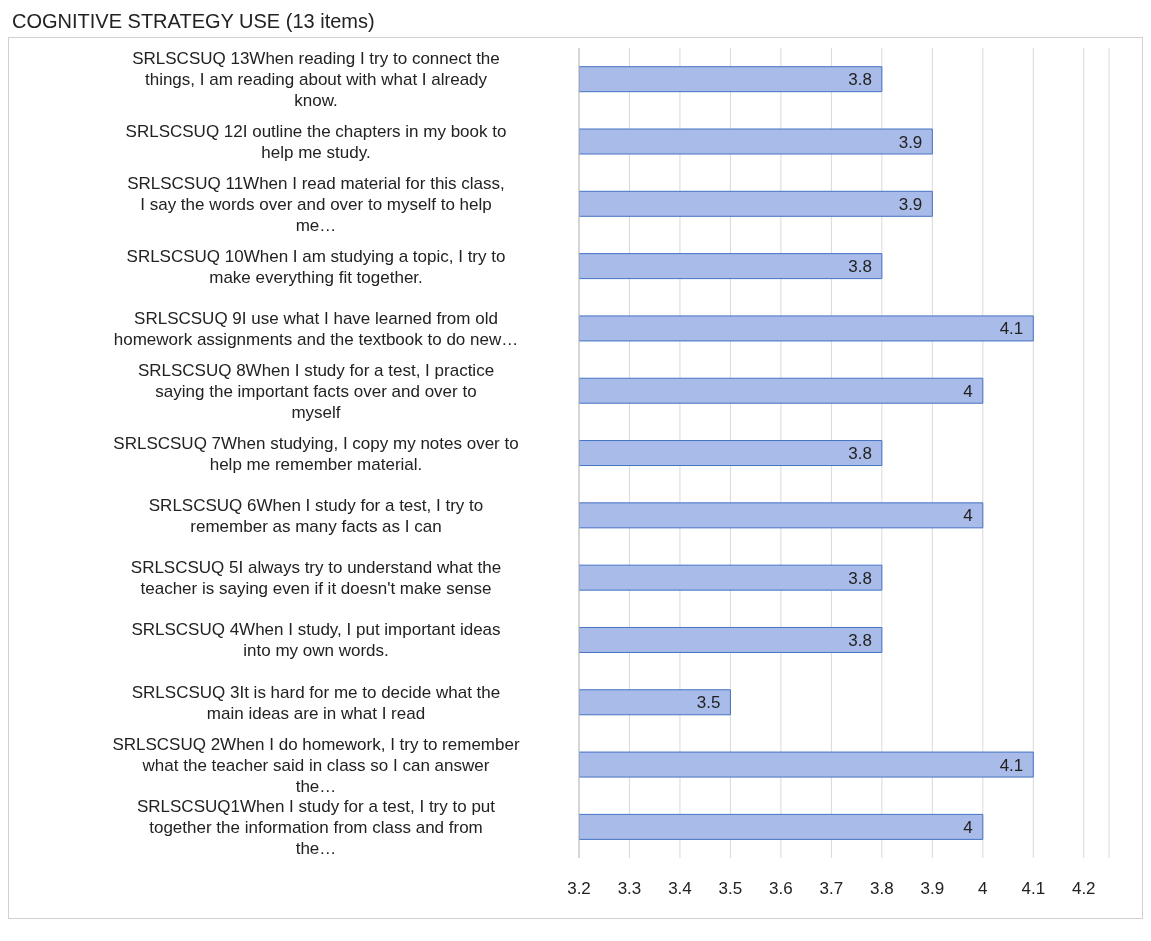 The image size is (1151, 941). What do you see at coordinates (316, 453) in the screenshot?
I see `y-tick-label: SRLSCSUQ 7When studying, I copy my notes over to help me remember material.` at bounding box center [316, 453].